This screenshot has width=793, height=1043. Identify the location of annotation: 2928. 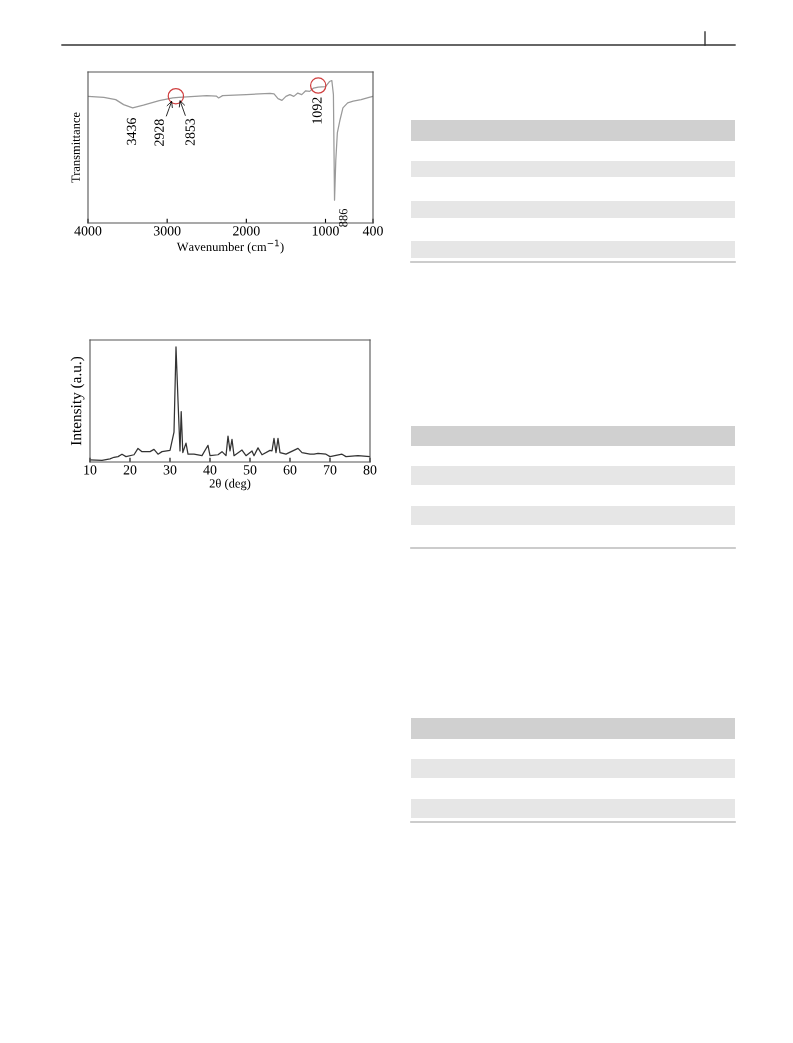
(159, 132).